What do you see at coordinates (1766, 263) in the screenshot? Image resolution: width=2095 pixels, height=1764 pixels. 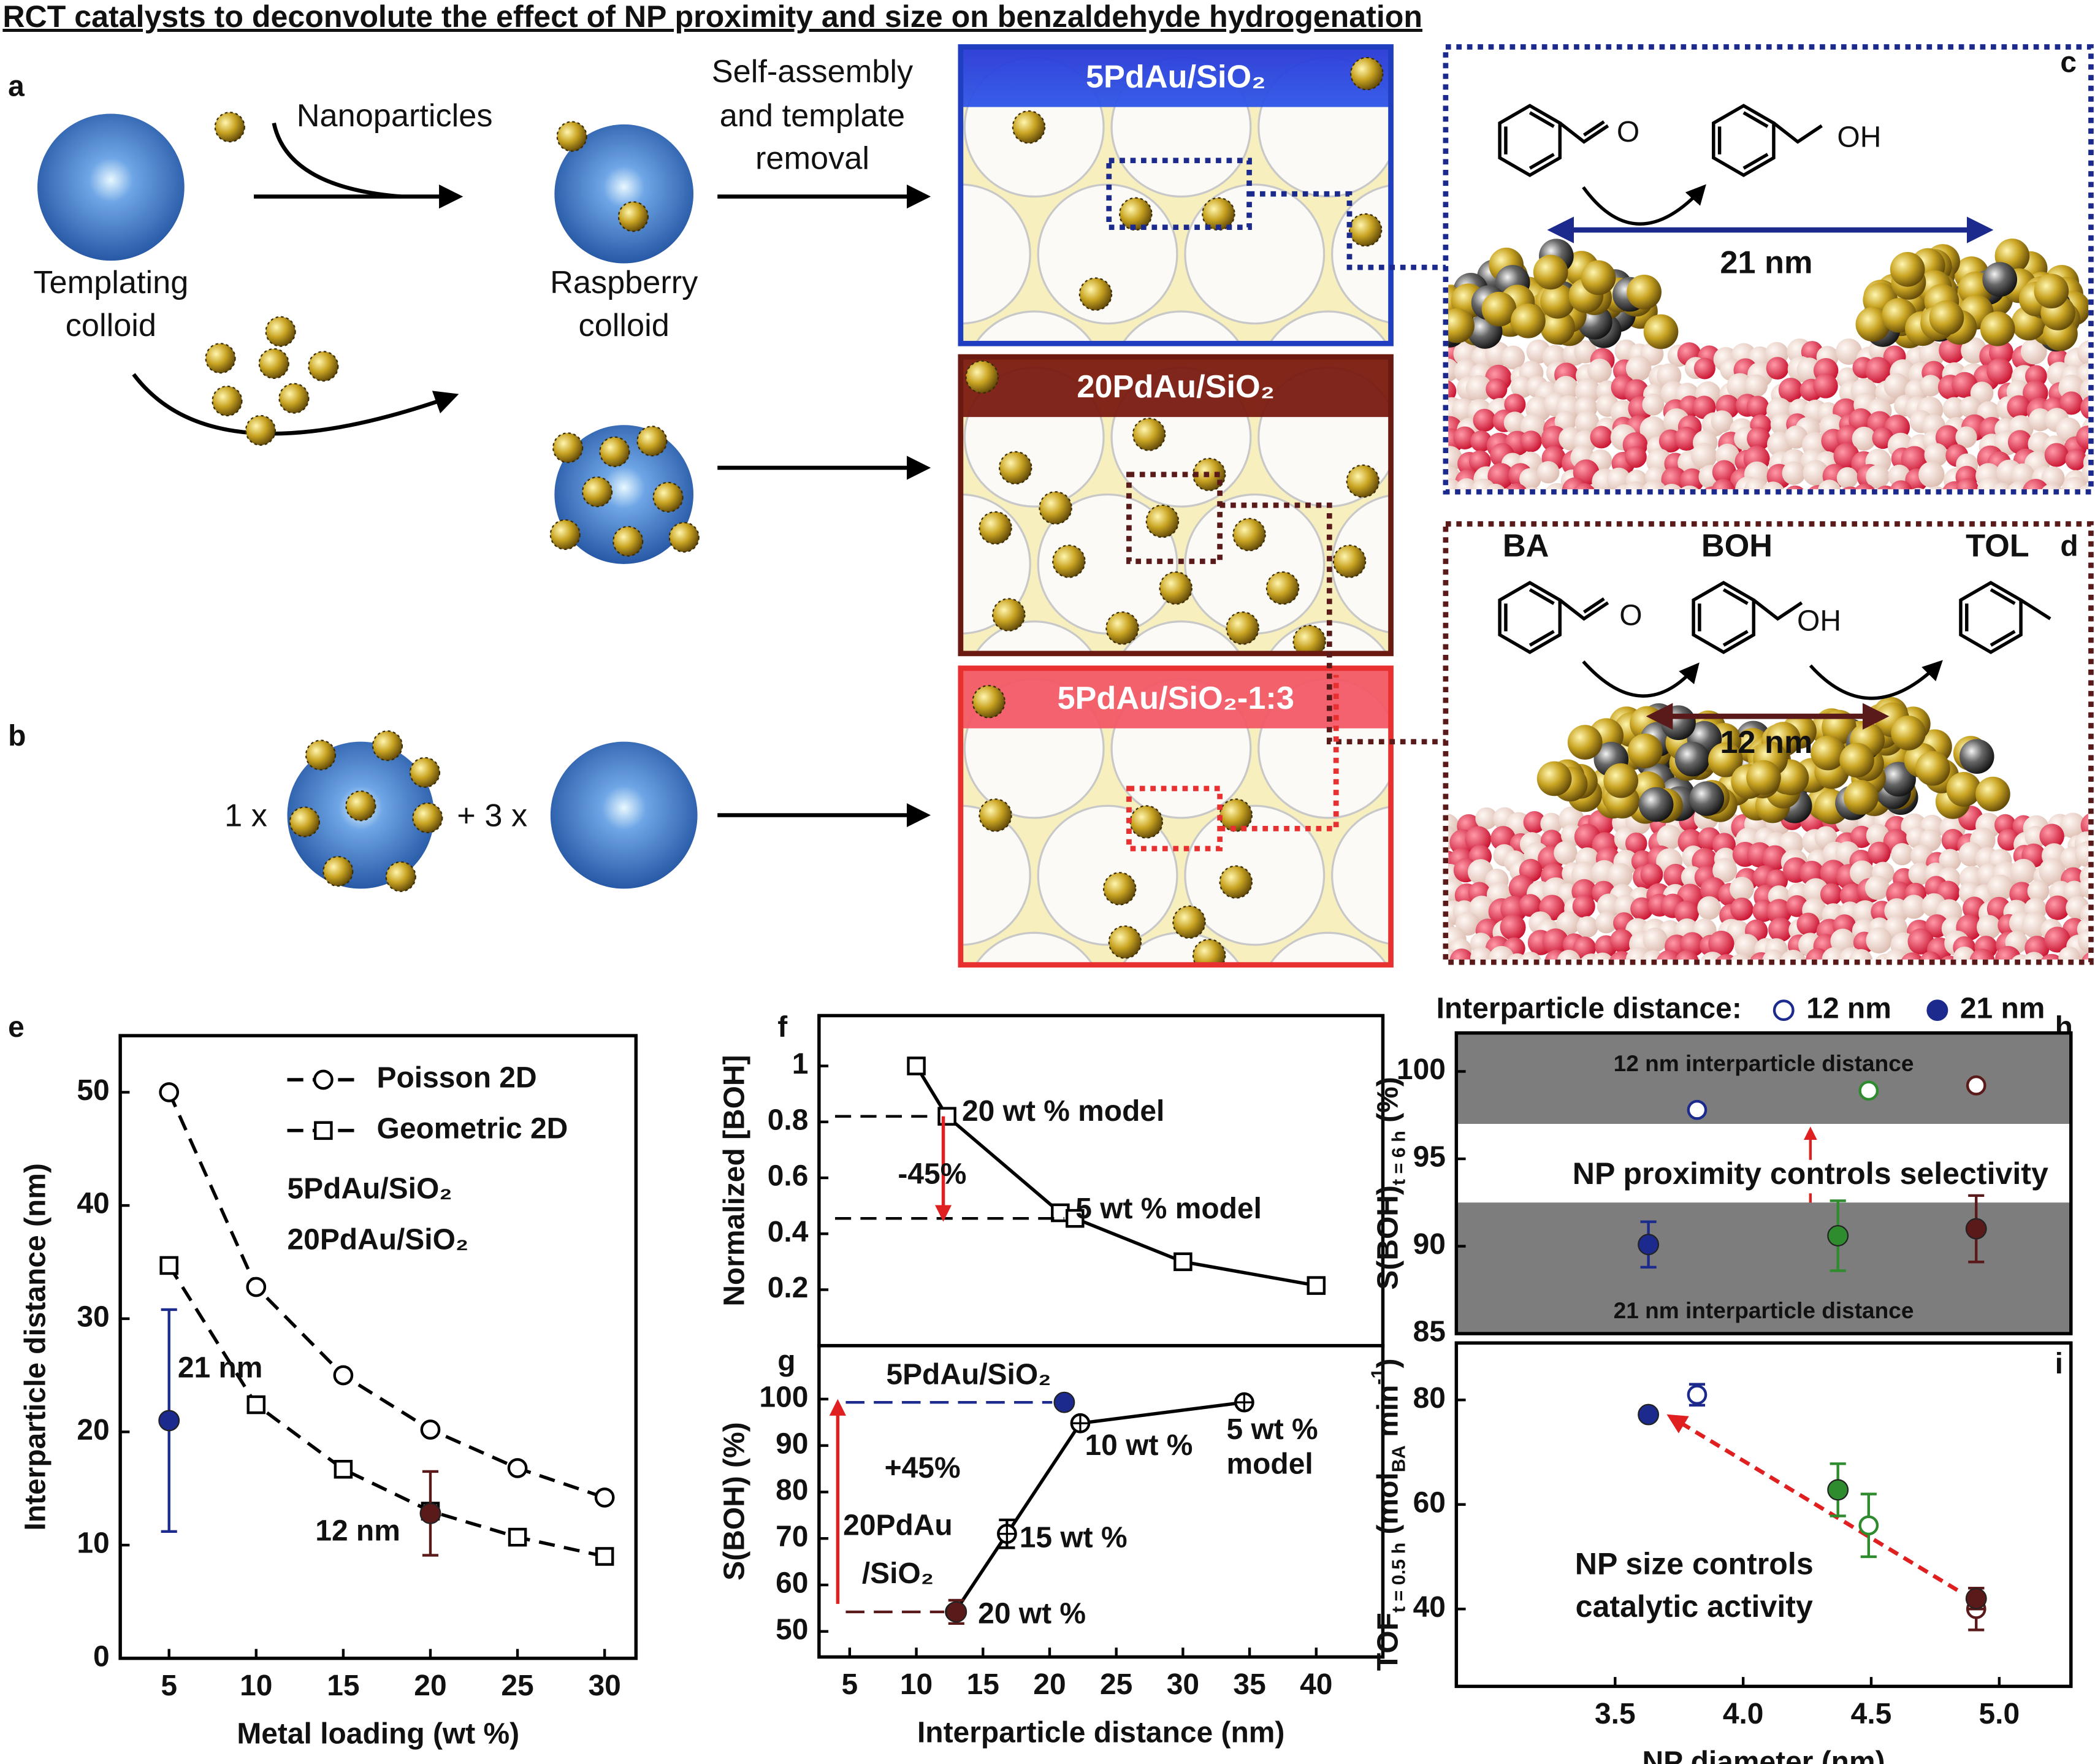 I see `distance-label: 21 nm` at bounding box center [1766, 263].